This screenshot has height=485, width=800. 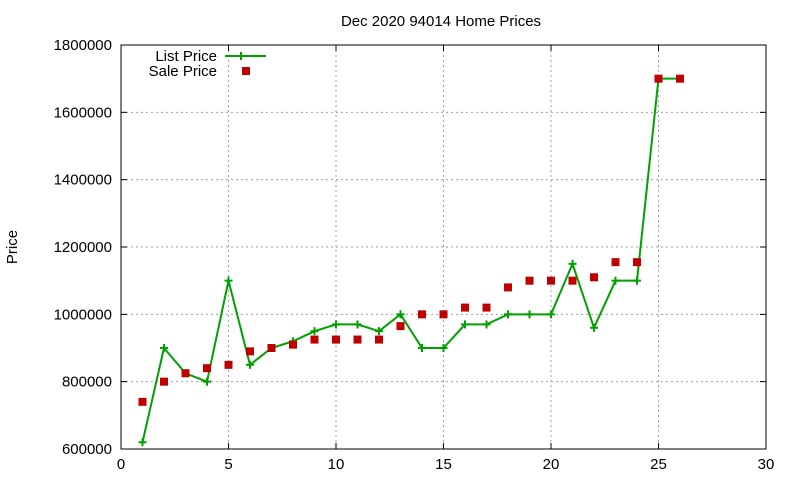 I want to click on legend: List Price Sale Price, so click(x=207, y=64).